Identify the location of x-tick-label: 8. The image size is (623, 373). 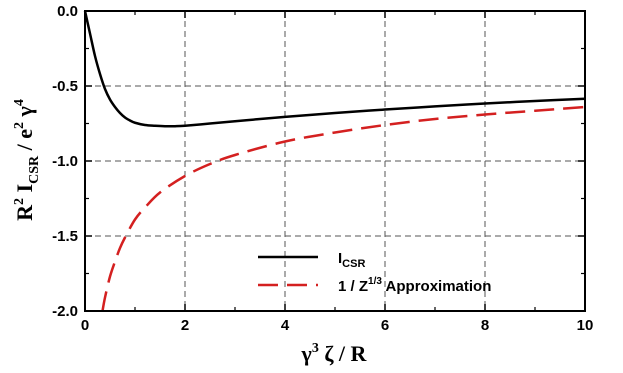
(485, 325).